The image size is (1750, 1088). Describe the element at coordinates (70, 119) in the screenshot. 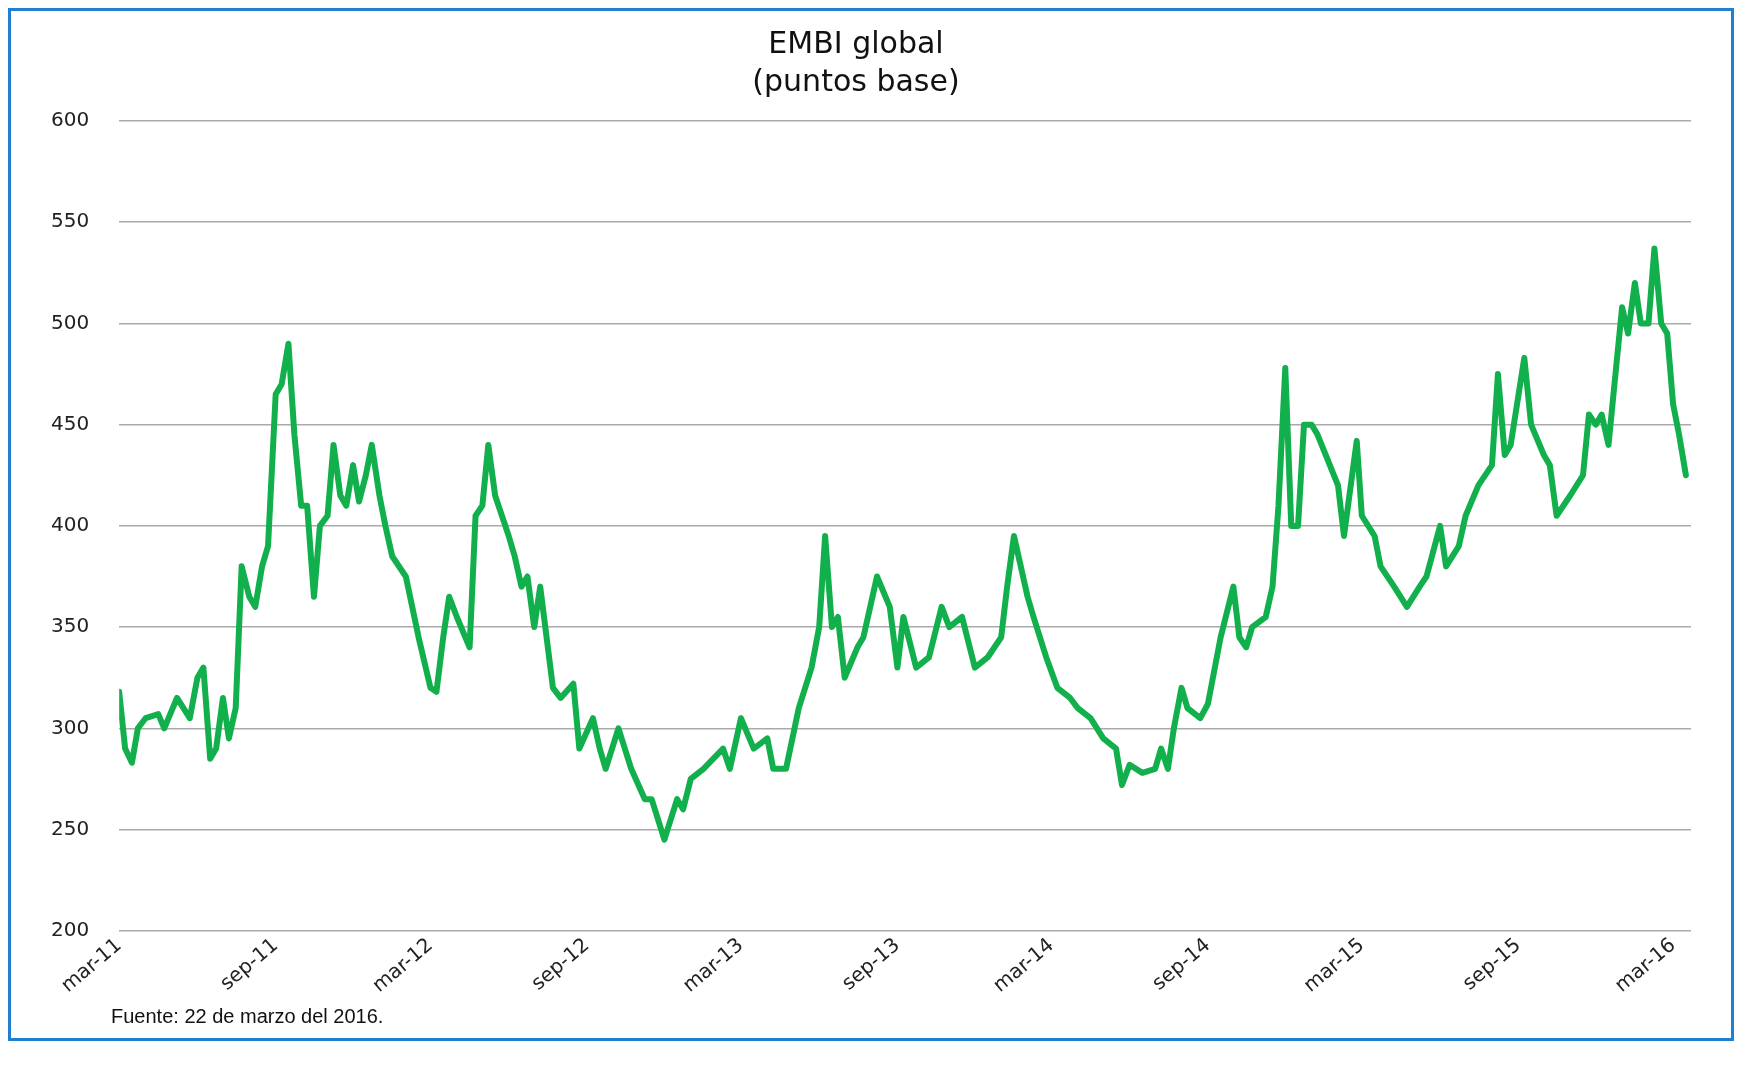

I see `y-tick-label: 600` at that location.